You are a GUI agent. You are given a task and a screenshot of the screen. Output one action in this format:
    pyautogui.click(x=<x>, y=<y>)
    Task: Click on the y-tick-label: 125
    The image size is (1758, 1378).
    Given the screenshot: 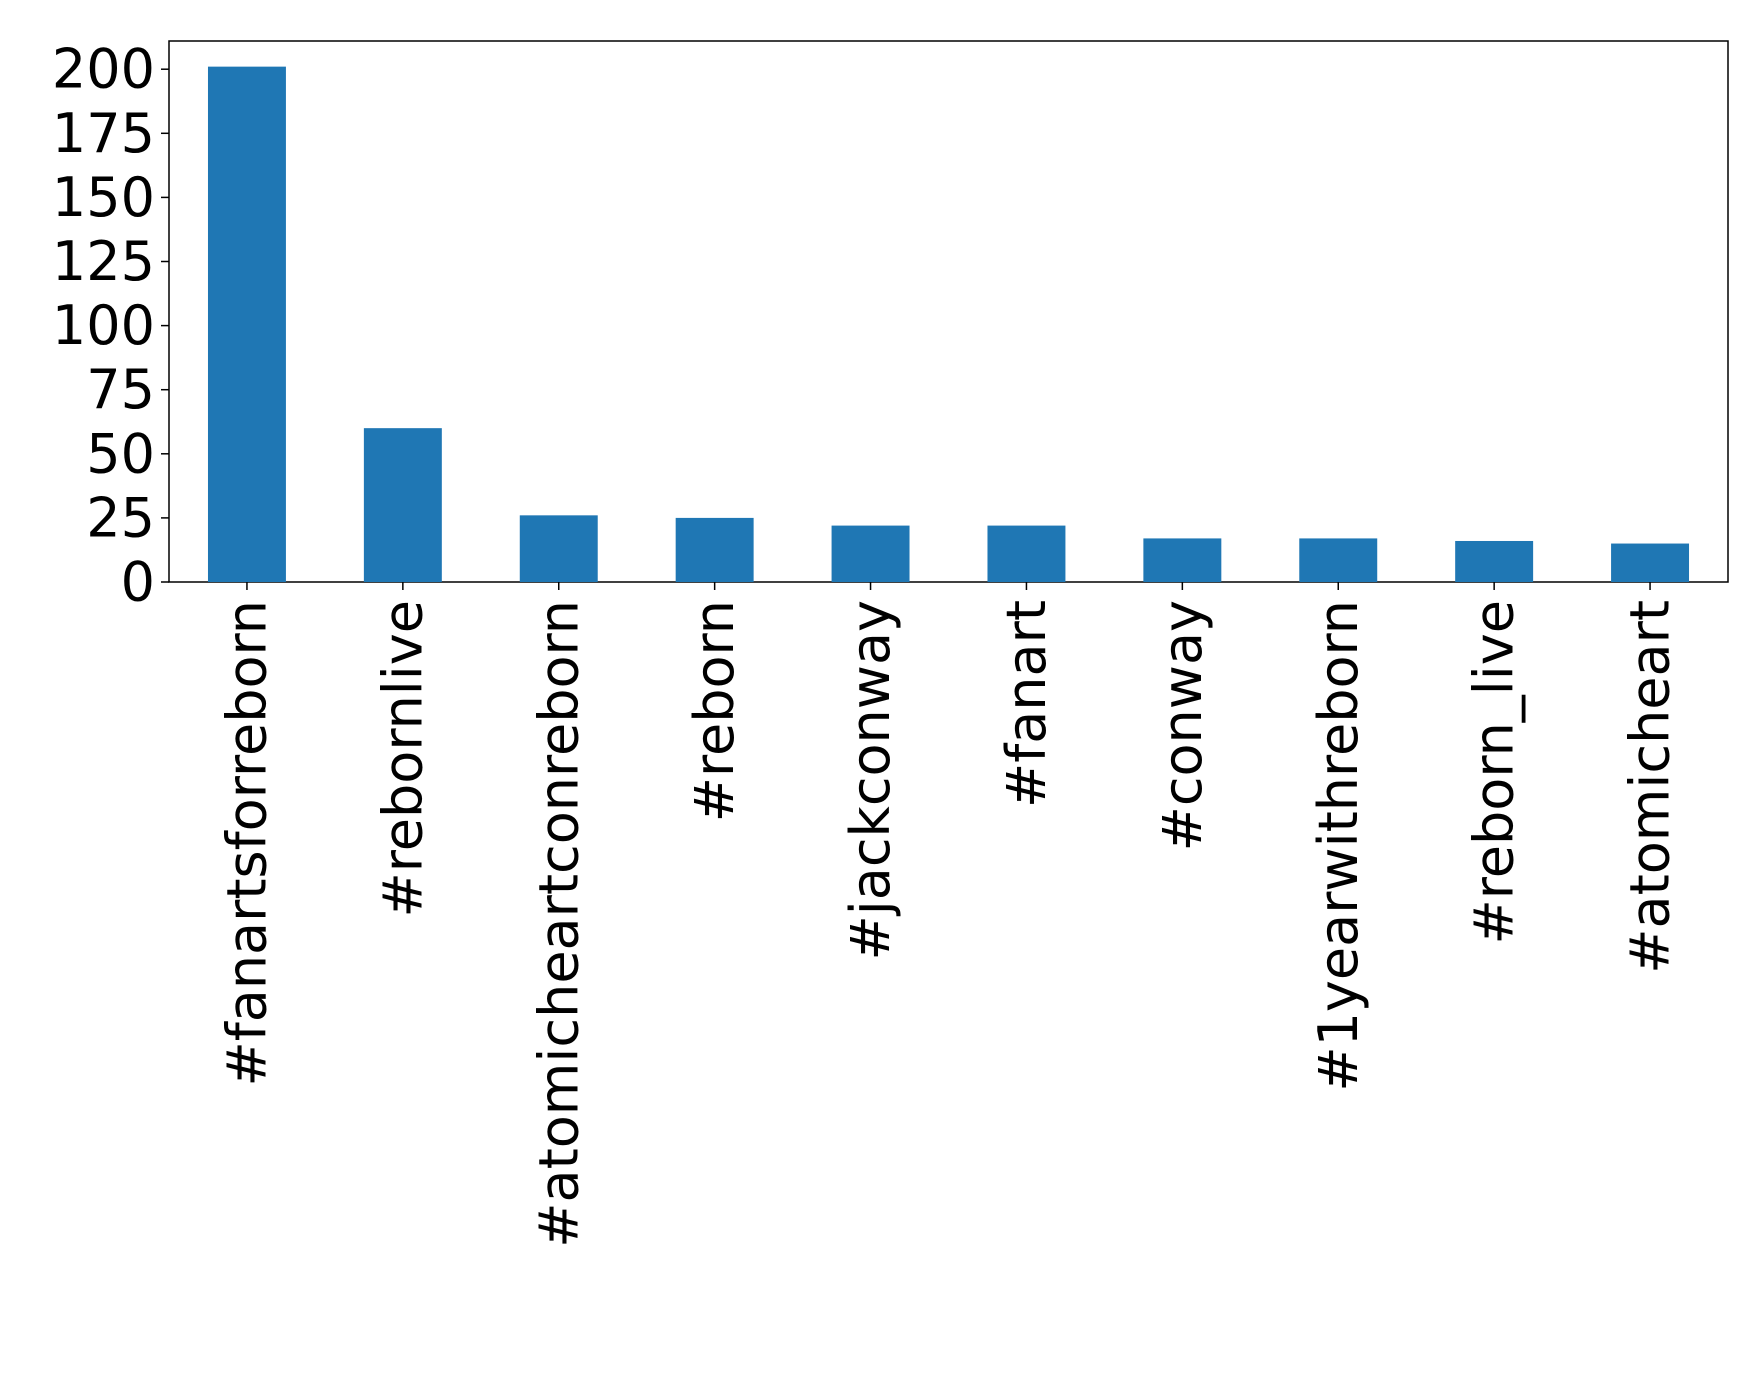 What is the action you would take?
    pyautogui.click(x=103, y=261)
    